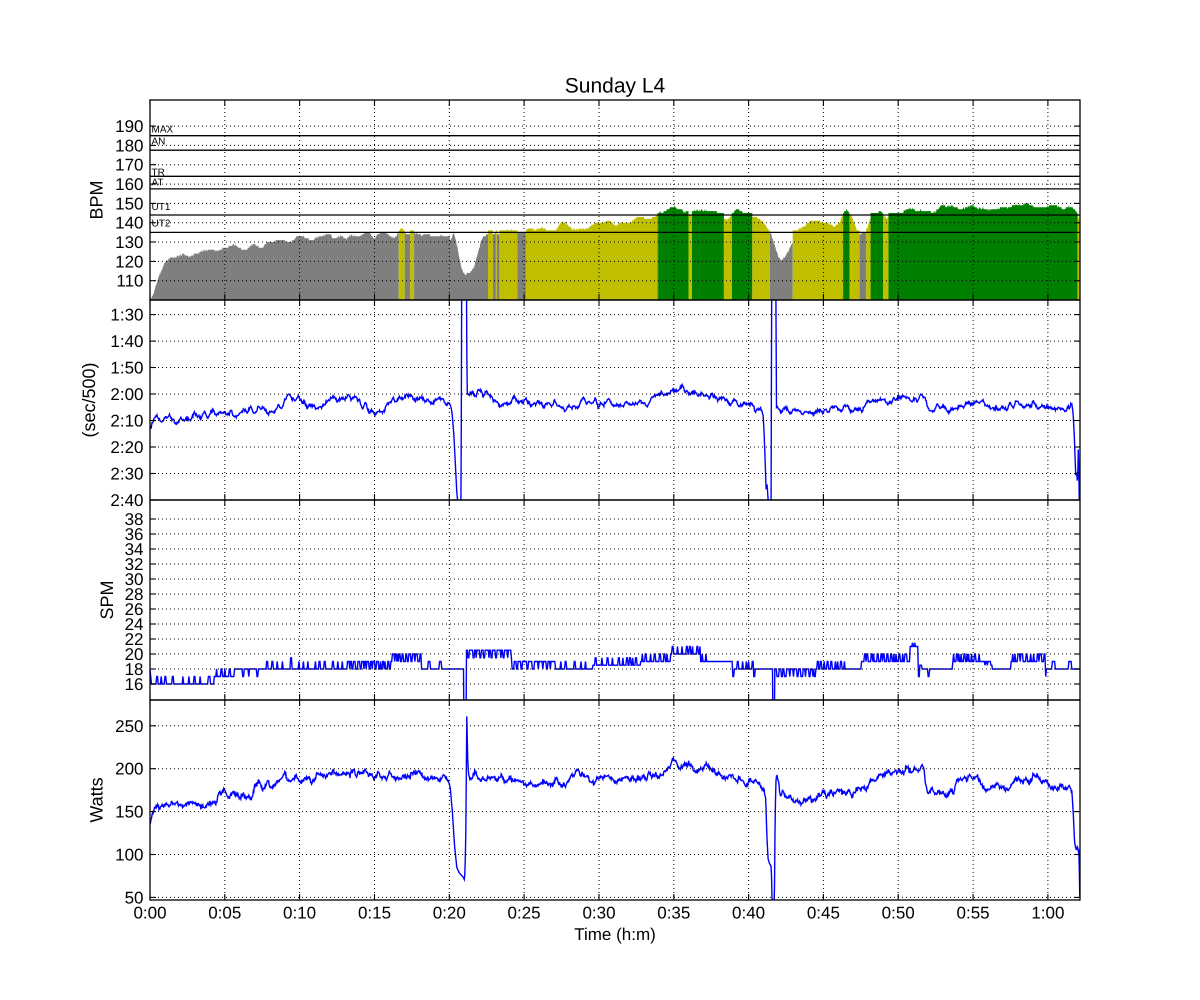 This screenshot has width=1200, height=1000. What do you see at coordinates (129, 184) in the screenshot?
I see `svg-text: 160` at bounding box center [129, 184].